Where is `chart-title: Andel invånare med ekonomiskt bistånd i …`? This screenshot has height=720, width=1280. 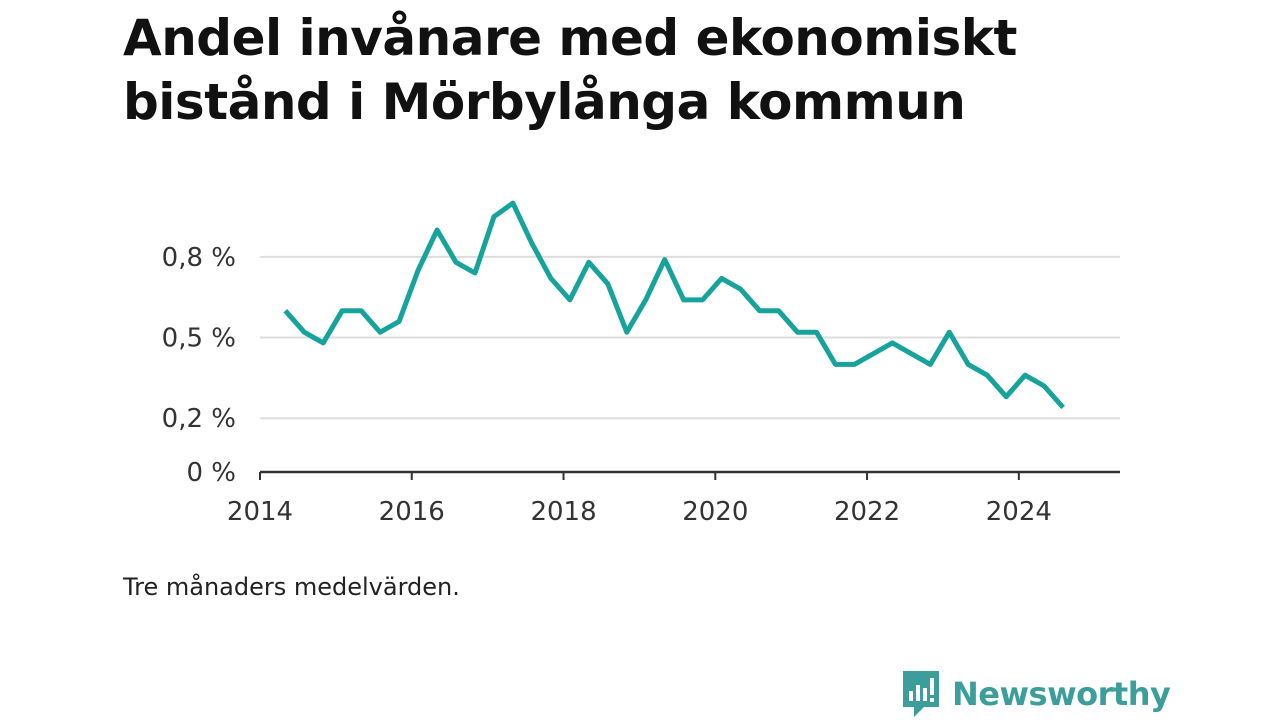
chart-title: Andel invånare med ekonomiskt bistånd i … is located at coordinates (570, 70).